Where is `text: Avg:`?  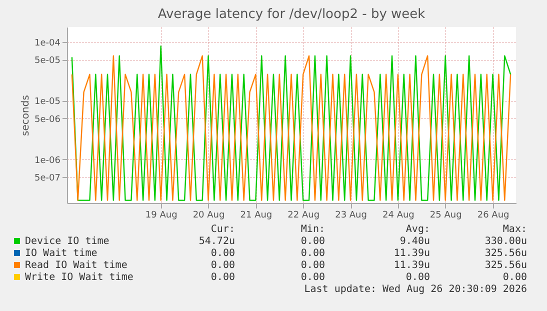
text: Avg: is located at coordinates (418, 229).